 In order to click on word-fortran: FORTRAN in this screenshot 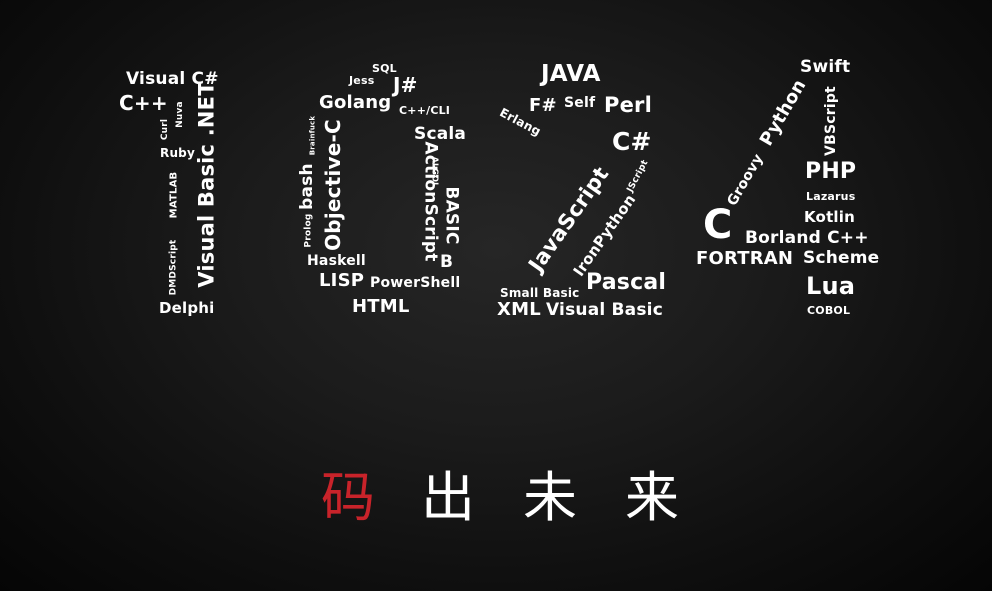, I will do `click(745, 258)`.